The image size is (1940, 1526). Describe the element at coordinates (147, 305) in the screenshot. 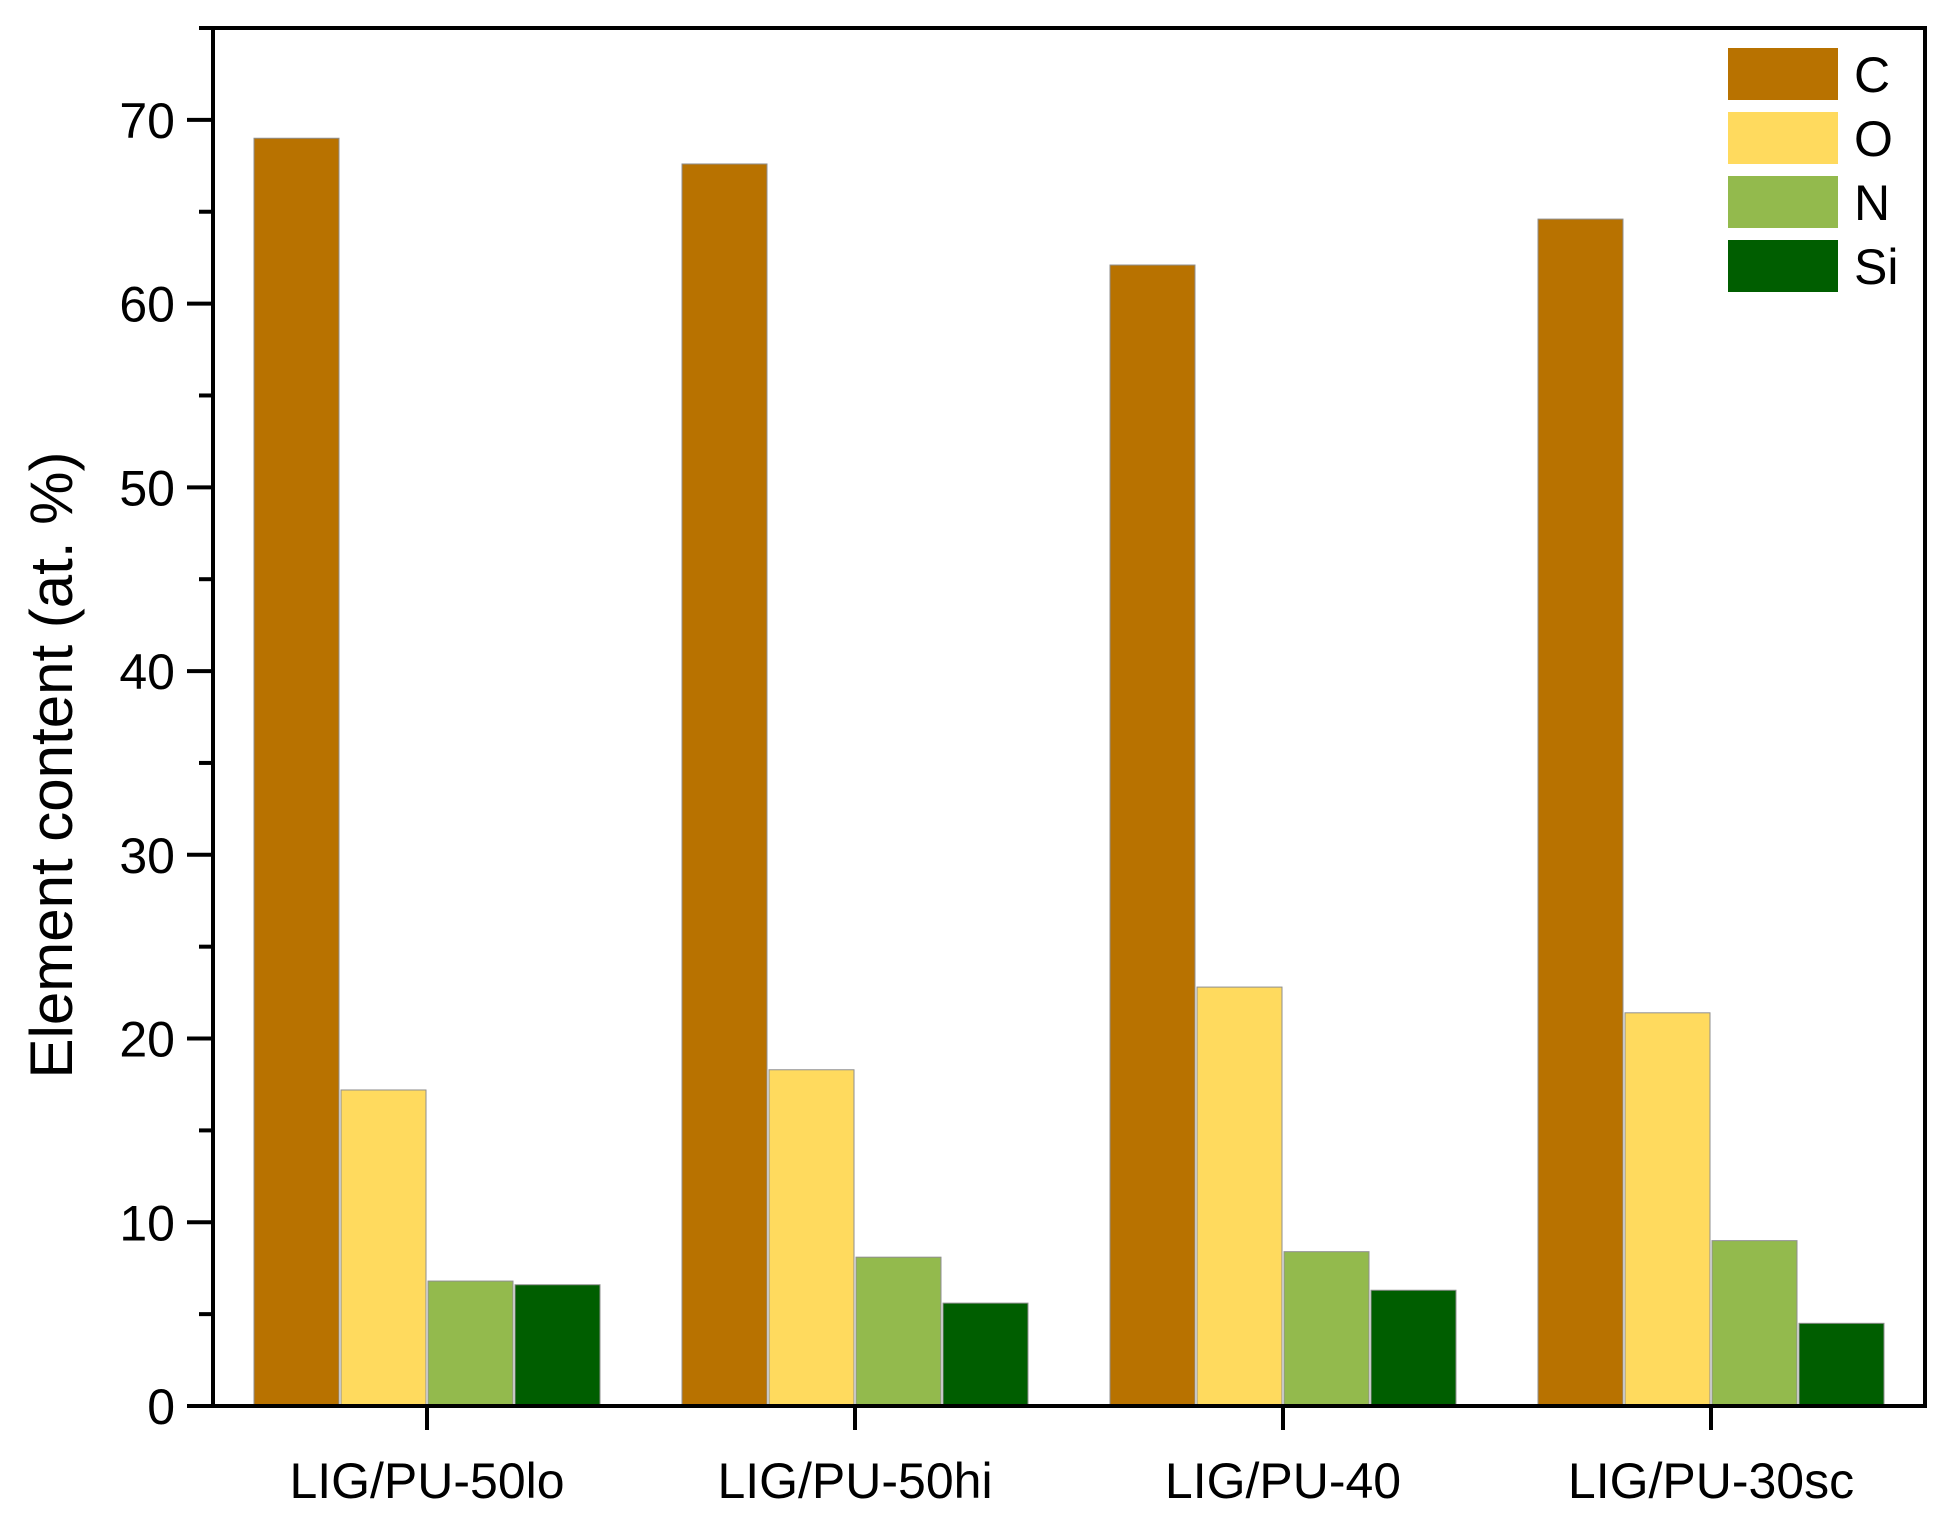

I see `y-tick-label: 60` at that location.